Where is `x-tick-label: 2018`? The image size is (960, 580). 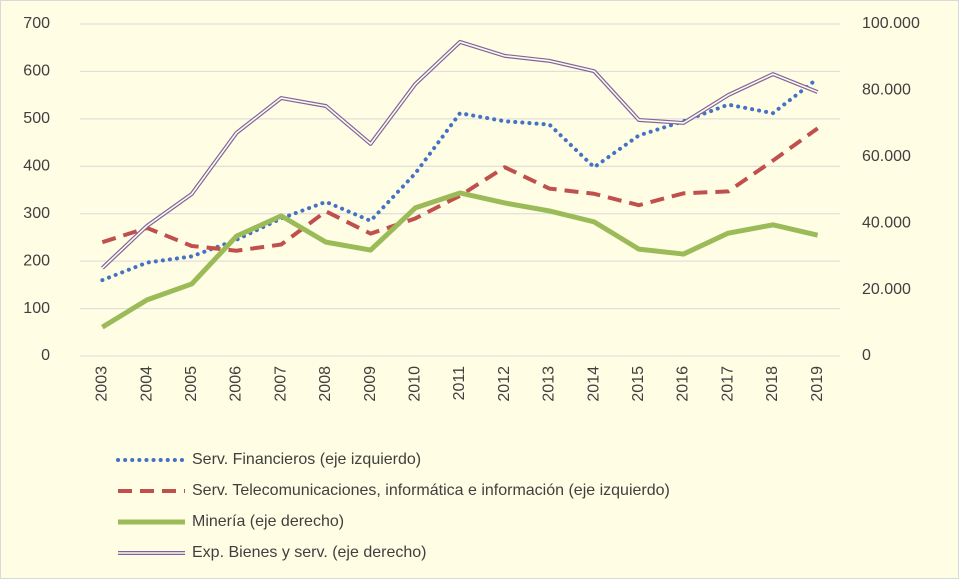 x-tick-label: 2018 is located at coordinates (772, 384).